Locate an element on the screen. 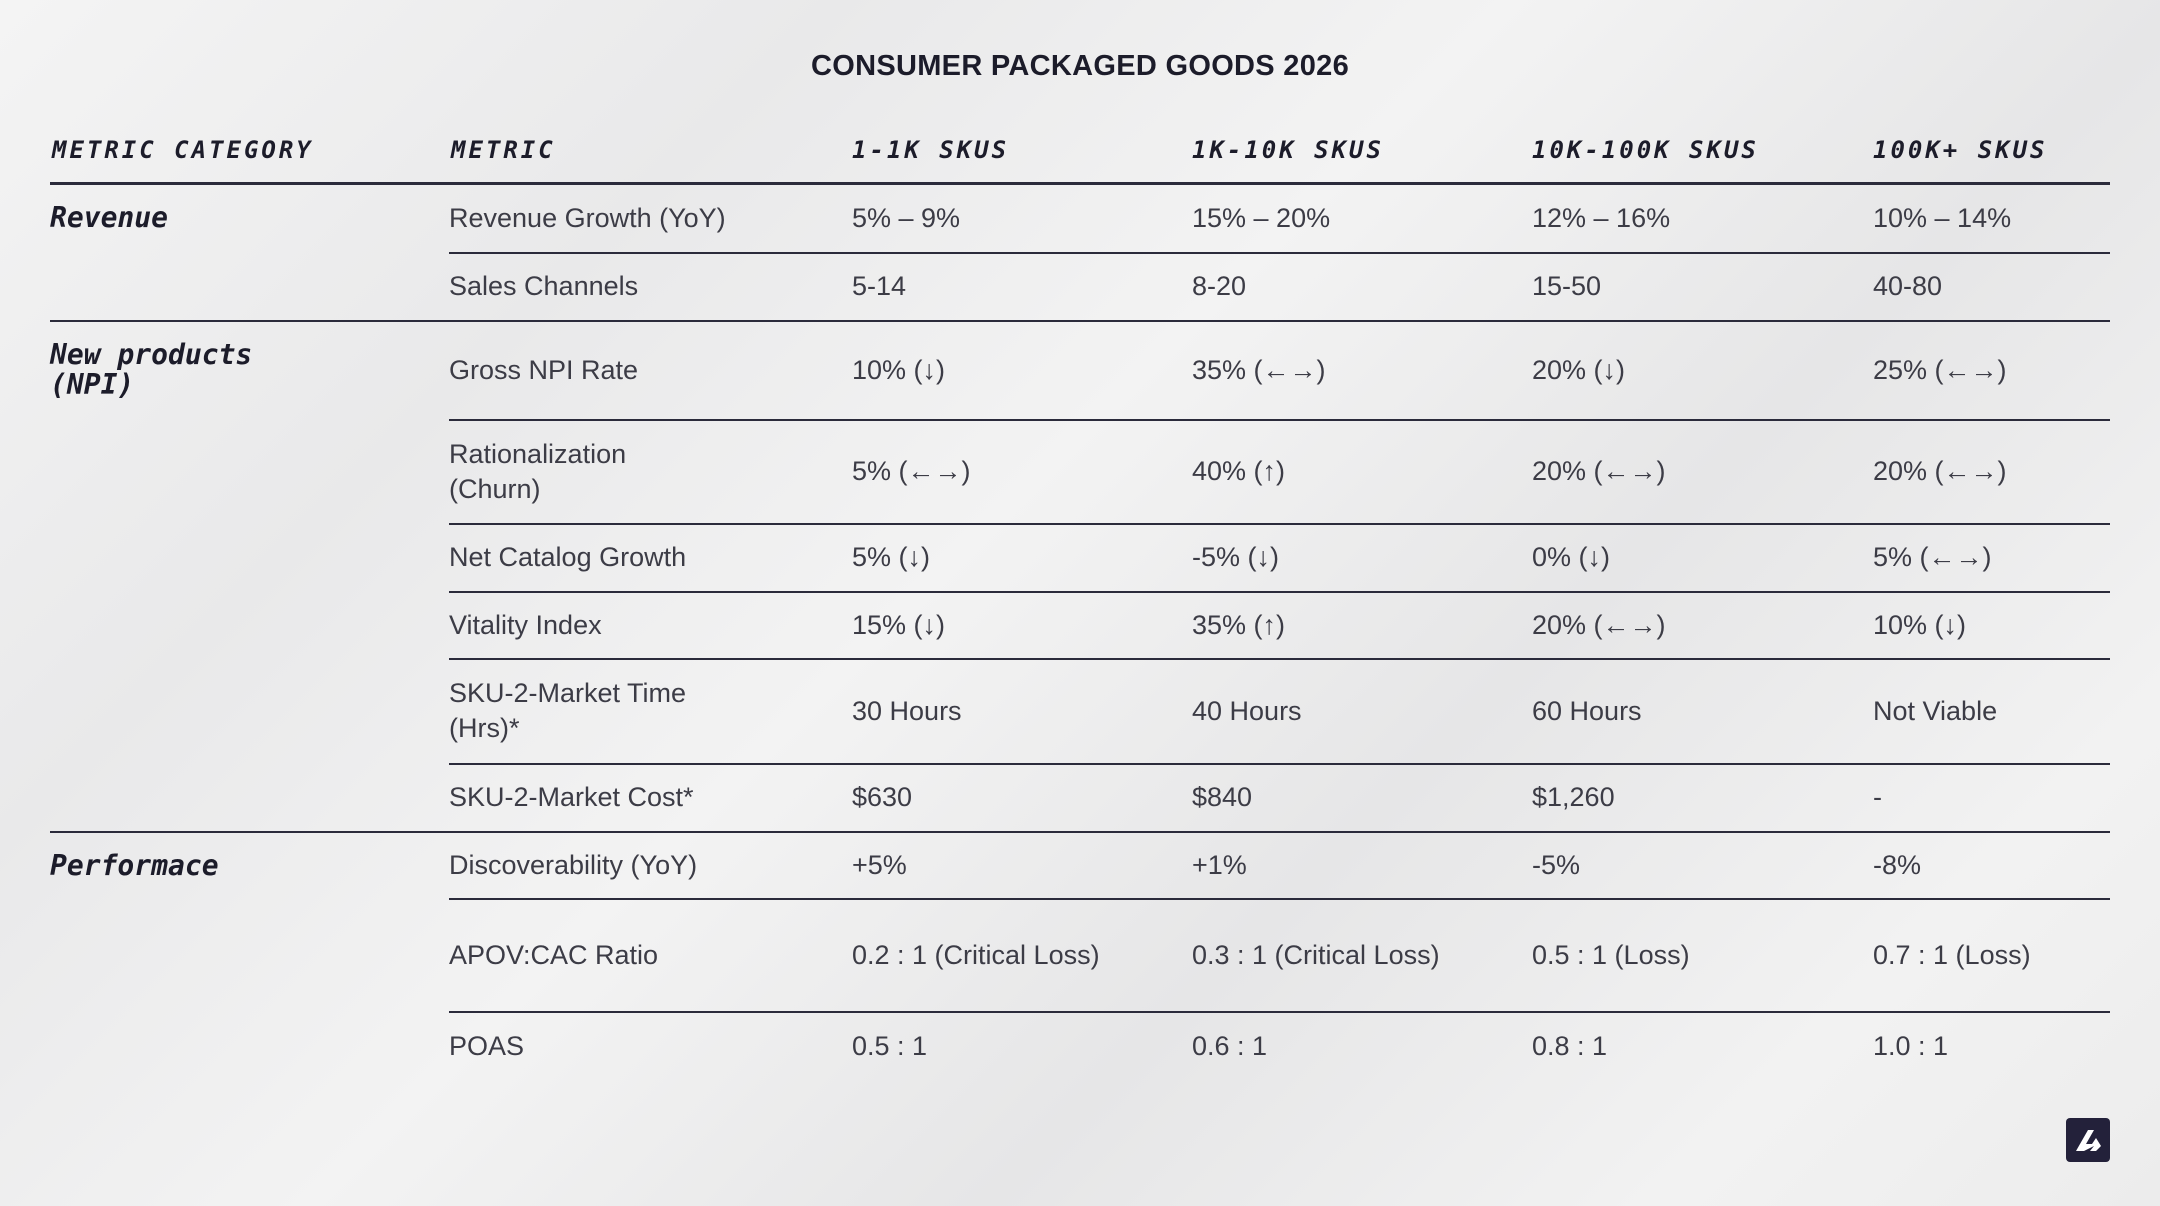  value-cell: 8-20 is located at coordinates (1360, 287).